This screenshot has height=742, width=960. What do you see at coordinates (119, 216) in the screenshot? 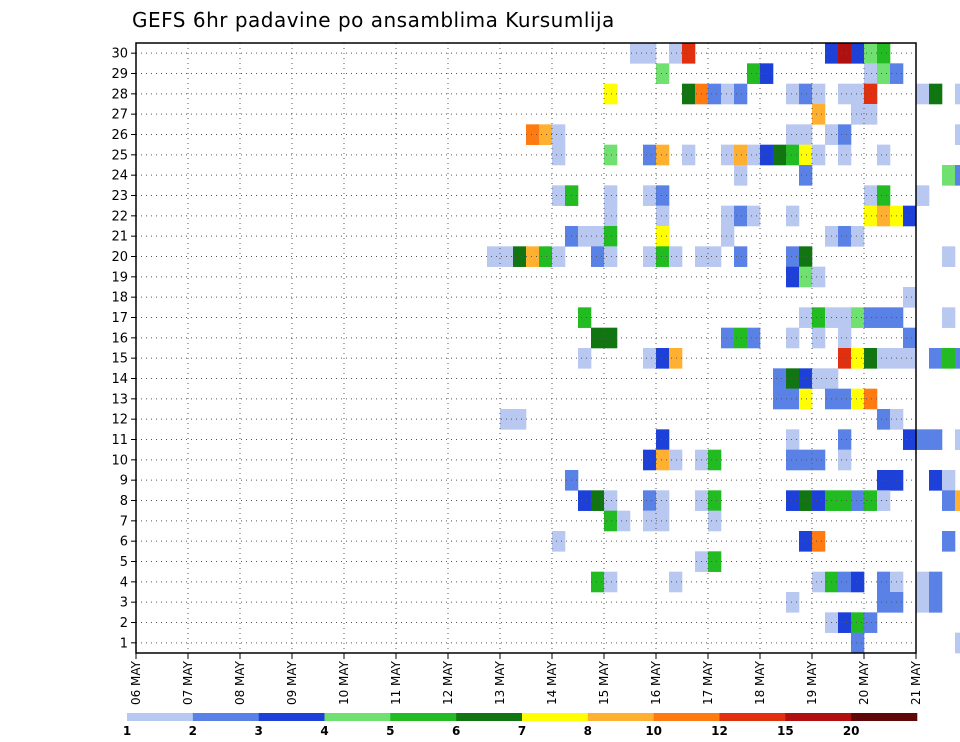
I see `y-tick-label: 22` at bounding box center [119, 216].